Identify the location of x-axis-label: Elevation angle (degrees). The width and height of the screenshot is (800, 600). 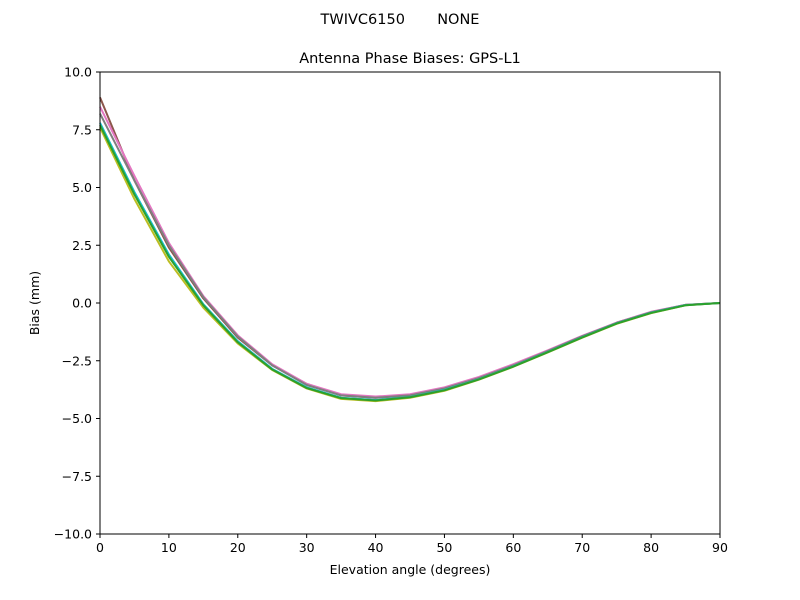
(410, 569).